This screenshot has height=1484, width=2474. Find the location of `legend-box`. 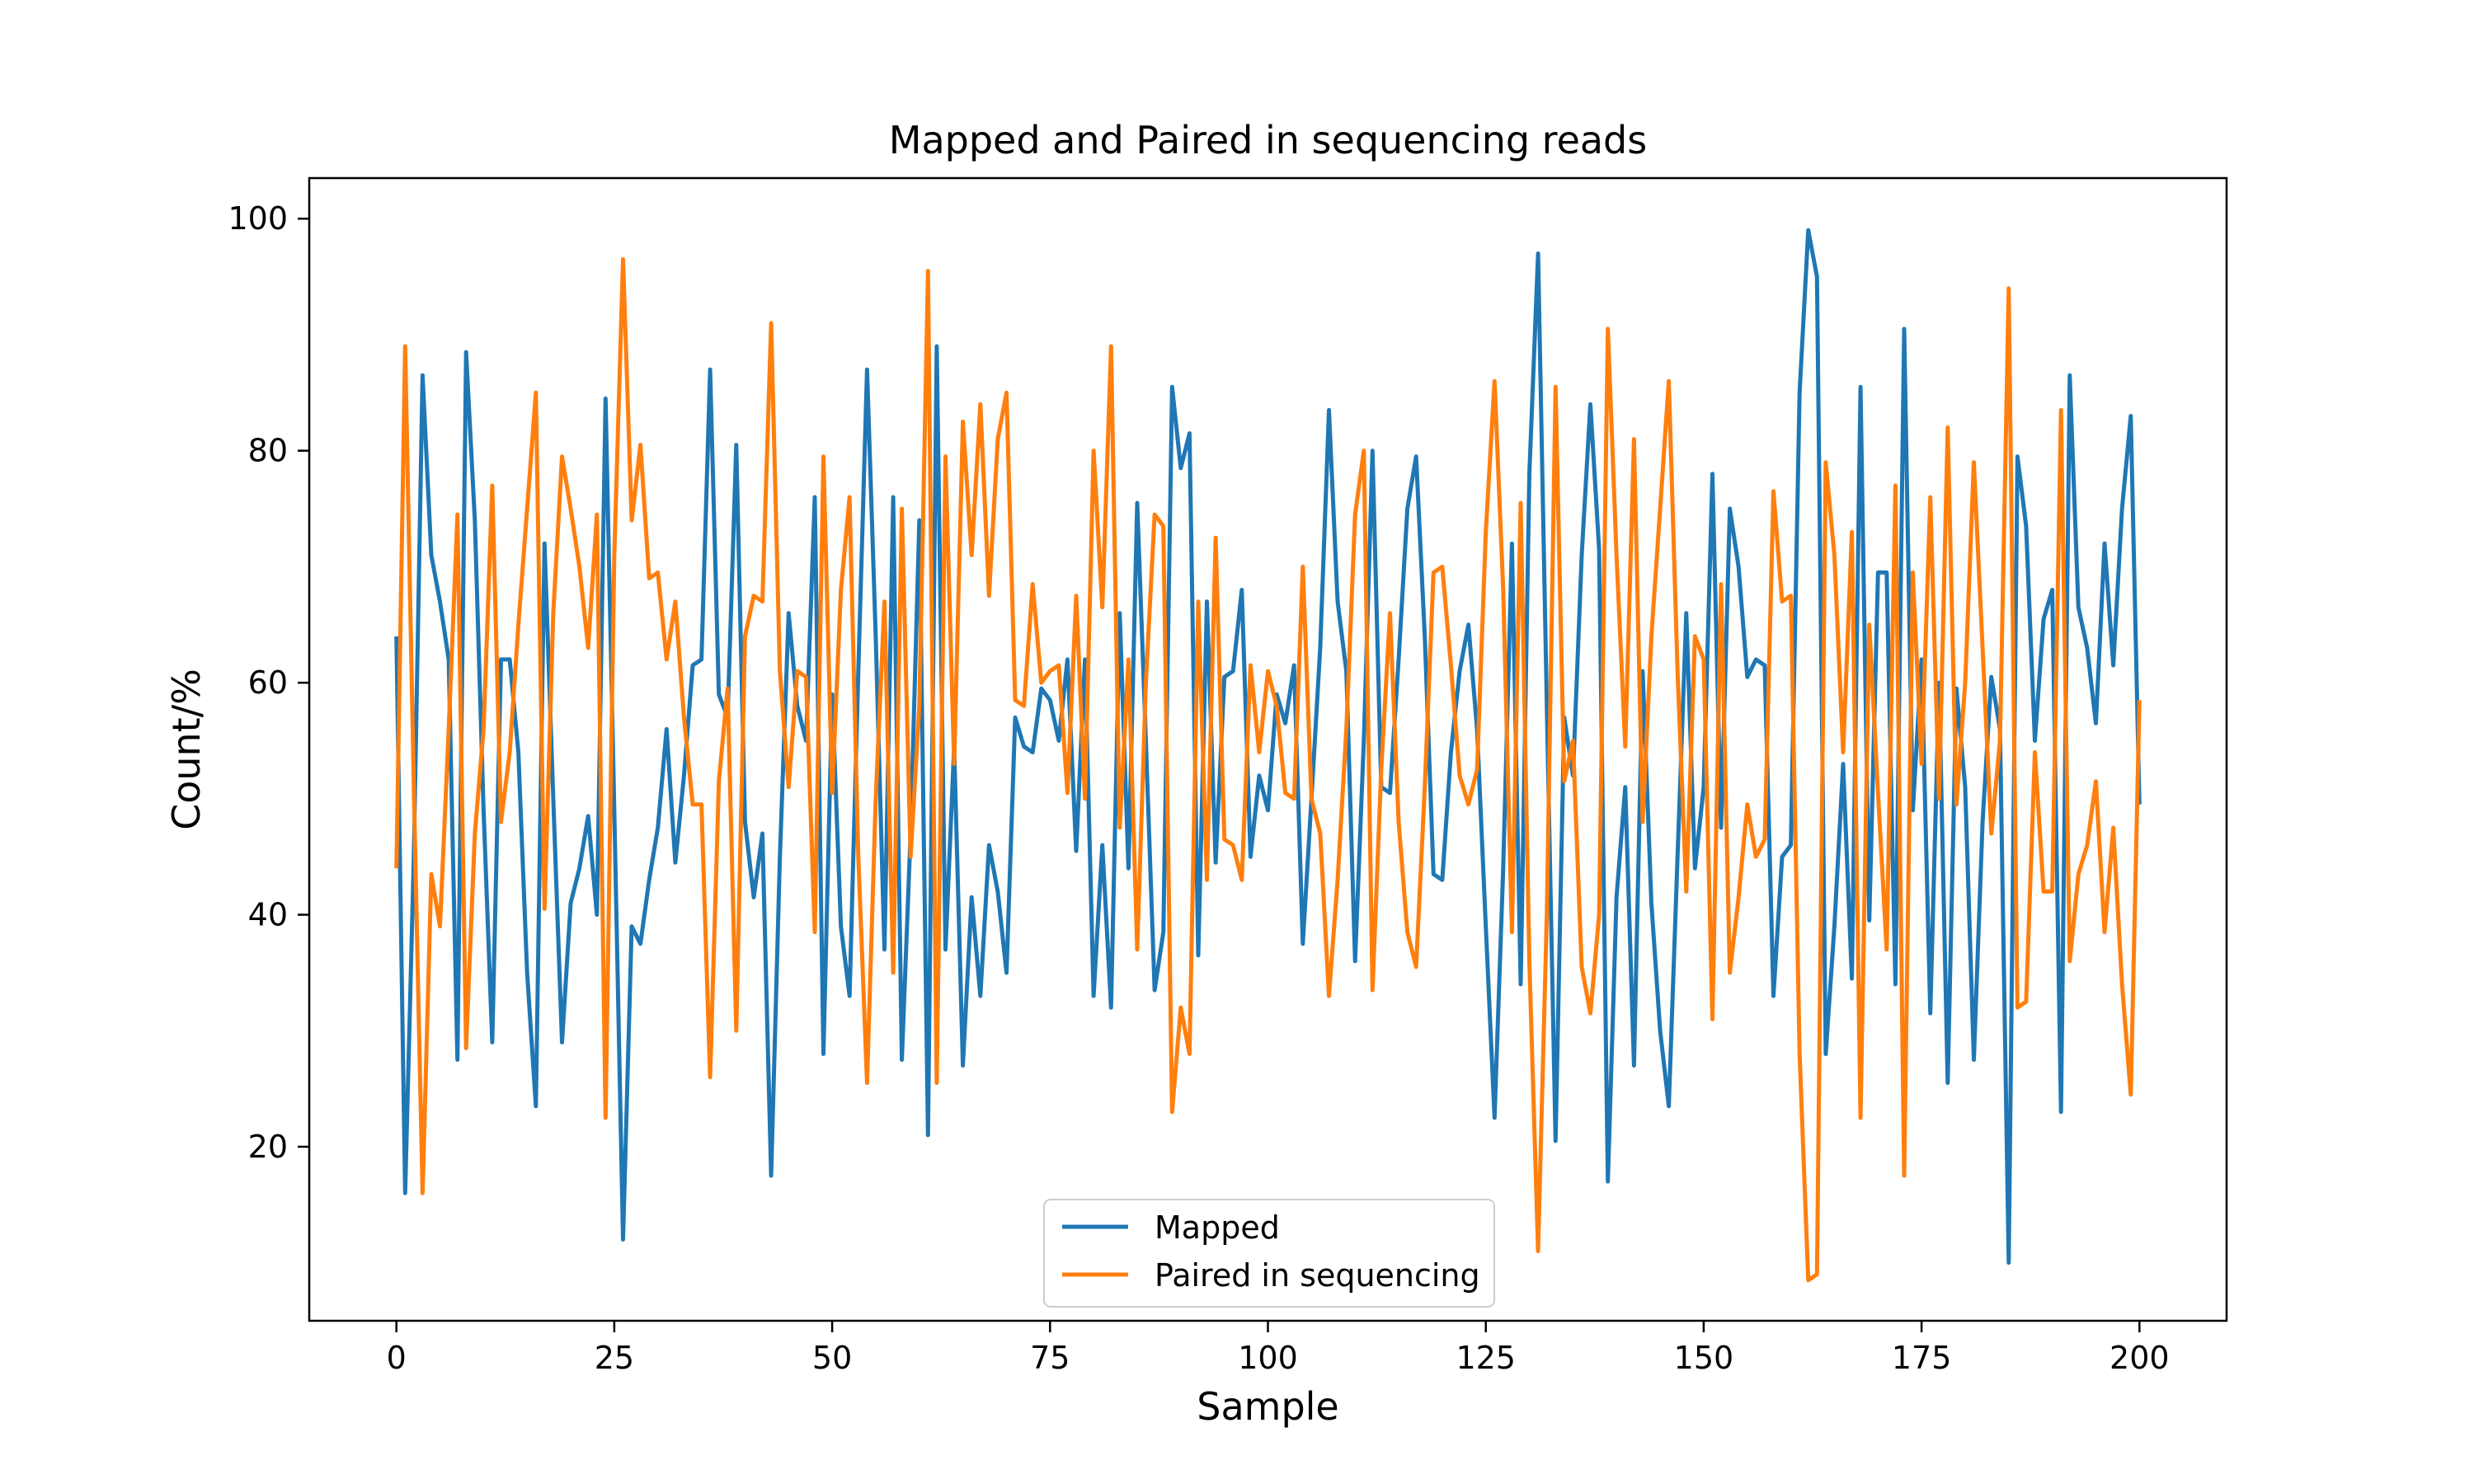

legend-box is located at coordinates (1269, 1253).